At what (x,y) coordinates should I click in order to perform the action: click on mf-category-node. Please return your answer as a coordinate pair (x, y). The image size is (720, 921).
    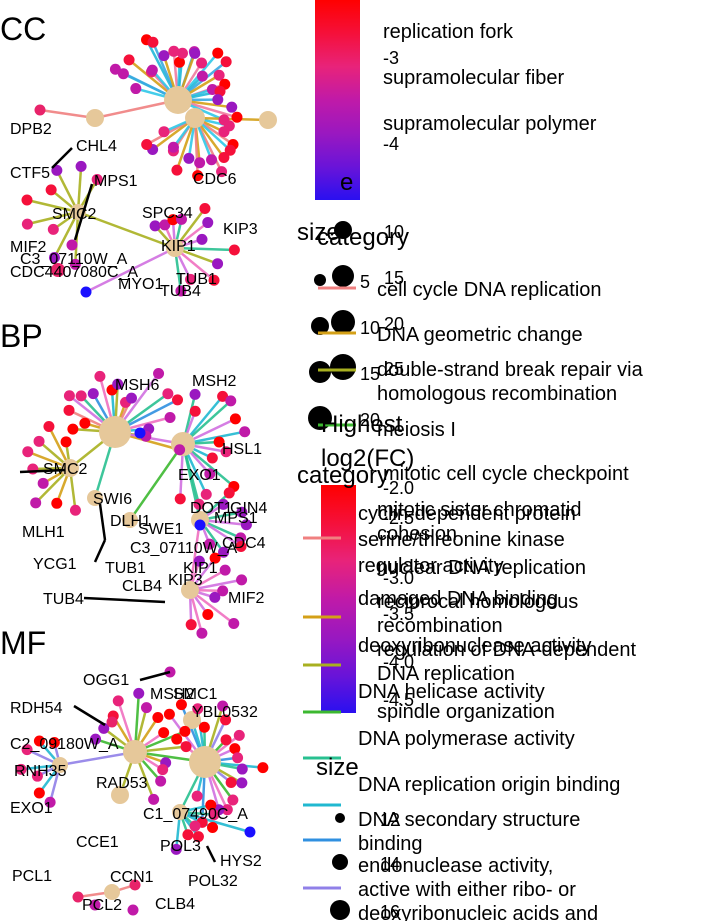
    Looking at the image, I should click on (135, 752).